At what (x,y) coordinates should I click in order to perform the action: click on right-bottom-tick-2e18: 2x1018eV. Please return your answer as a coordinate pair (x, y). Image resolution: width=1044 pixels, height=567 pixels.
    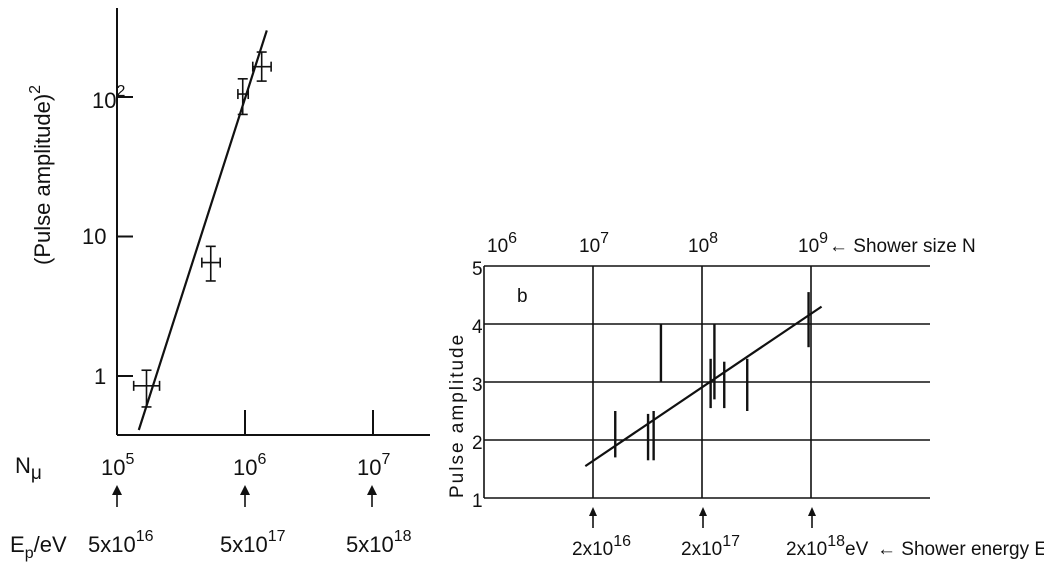
    Looking at the image, I should click on (827, 546).